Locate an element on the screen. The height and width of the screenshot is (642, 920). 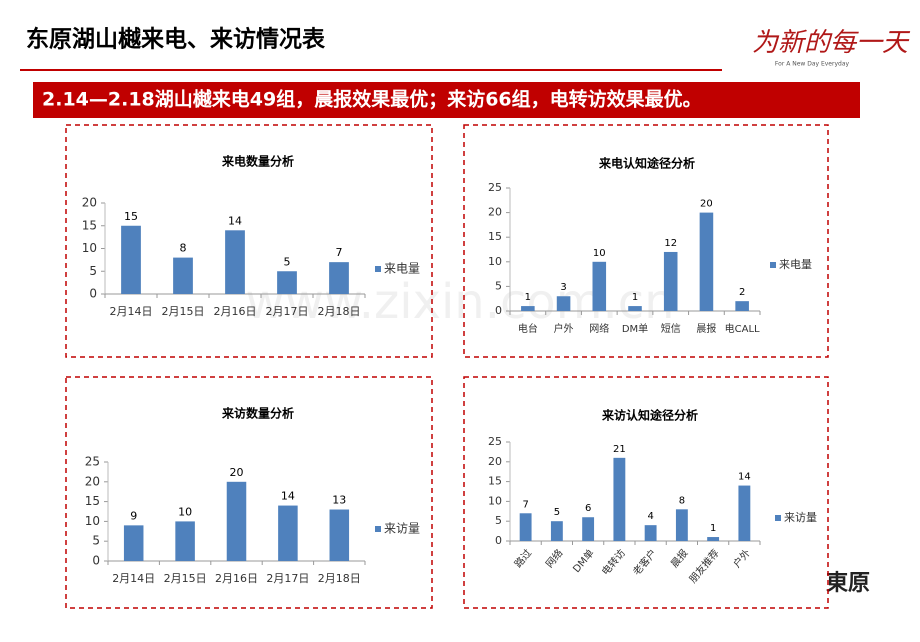
x-tick-label: DM单 is located at coordinates (635, 329).